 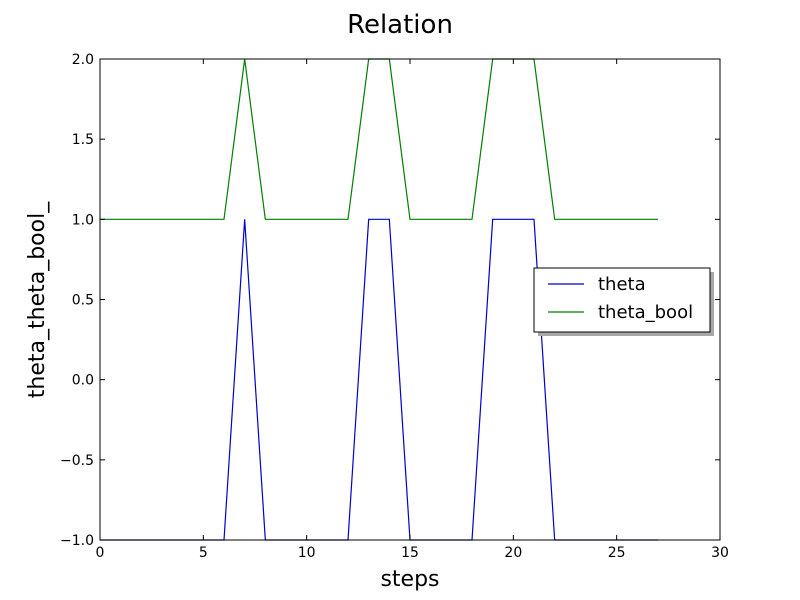 What do you see at coordinates (410, 553) in the screenshot?
I see `x-tick-label: 15` at bounding box center [410, 553].